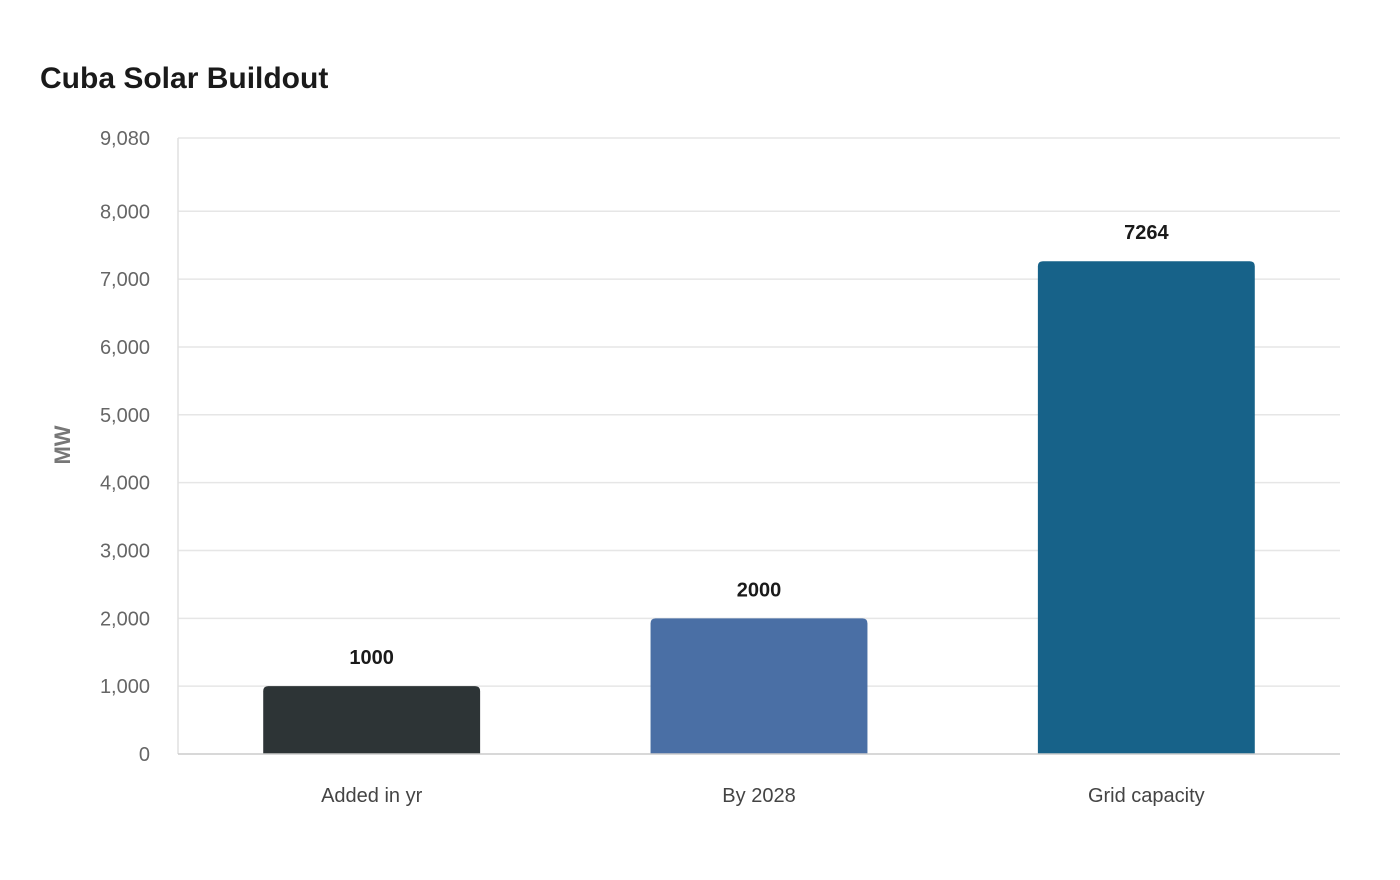 The height and width of the screenshot is (880, 1400). I want to click on bar-value-label: 2000, so click(759, 590).